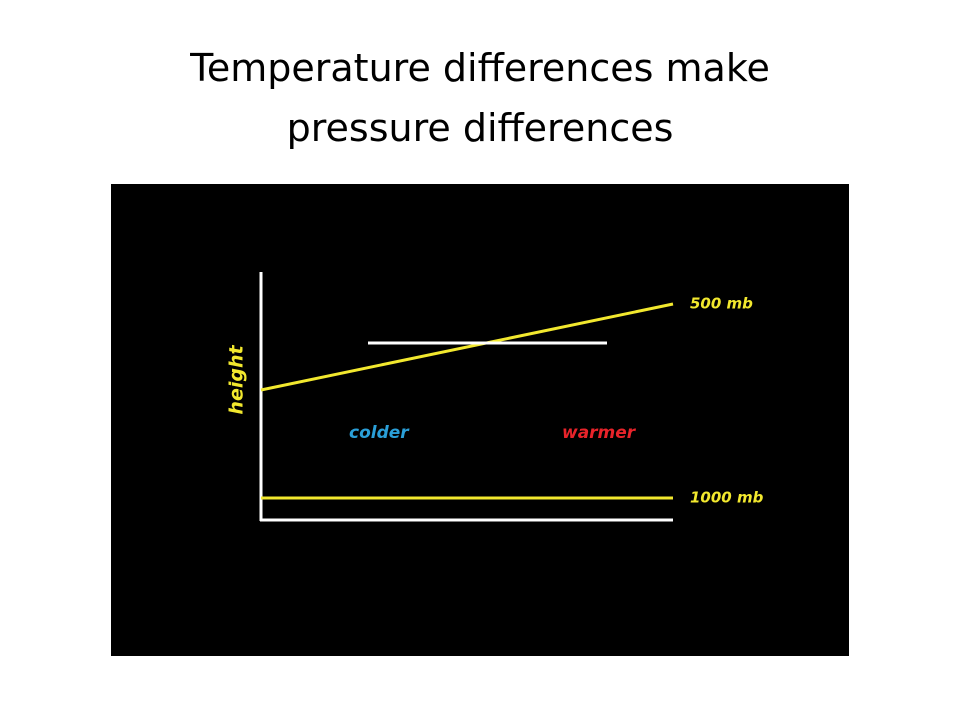 The width and height of the screenshot is (960, 720). I want to click on upper-level-label: 500 mb, so click(721, 304).